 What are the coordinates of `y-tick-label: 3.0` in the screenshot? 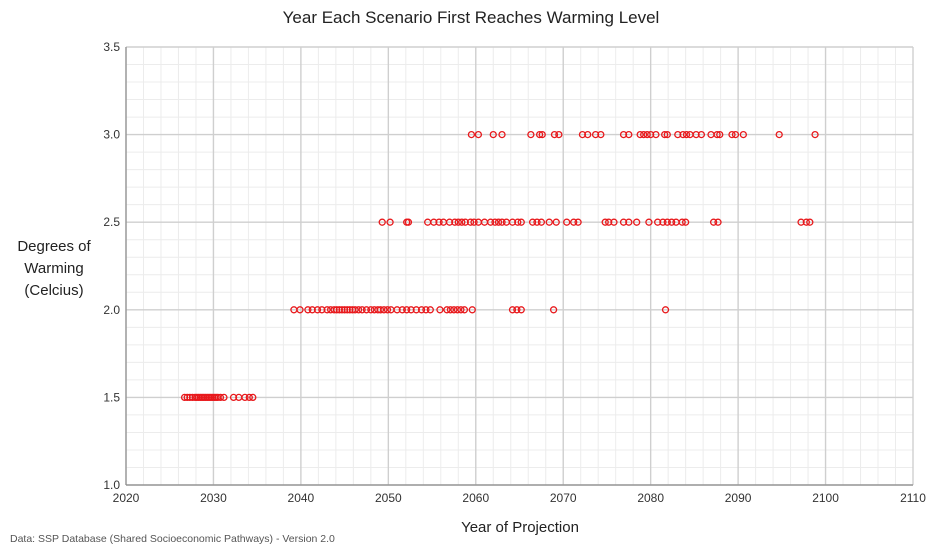 It's located at (111, 135).